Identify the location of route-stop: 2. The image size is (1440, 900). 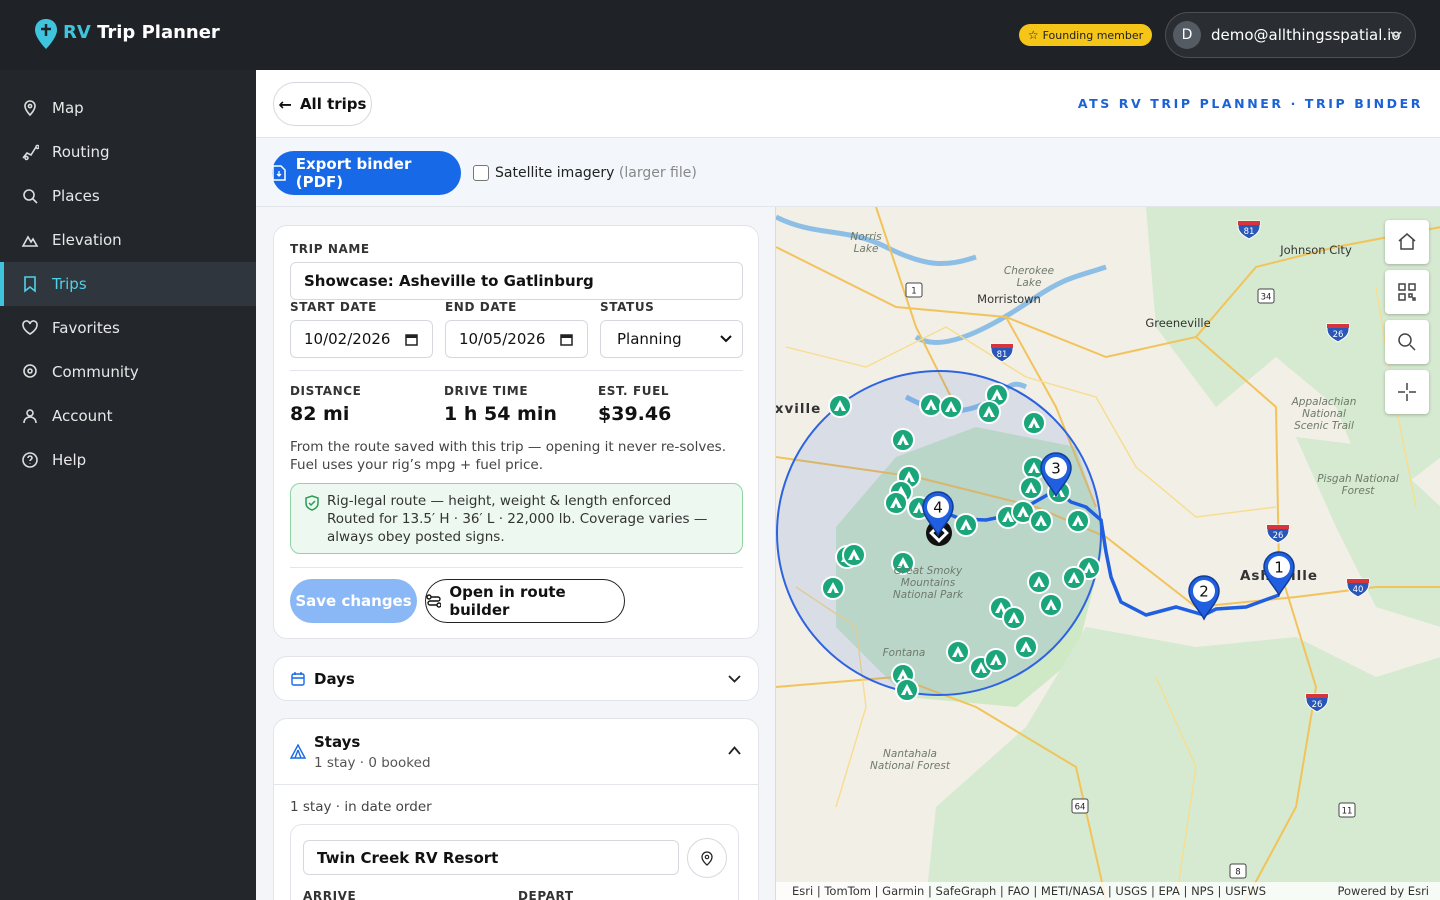
(1204, 598).